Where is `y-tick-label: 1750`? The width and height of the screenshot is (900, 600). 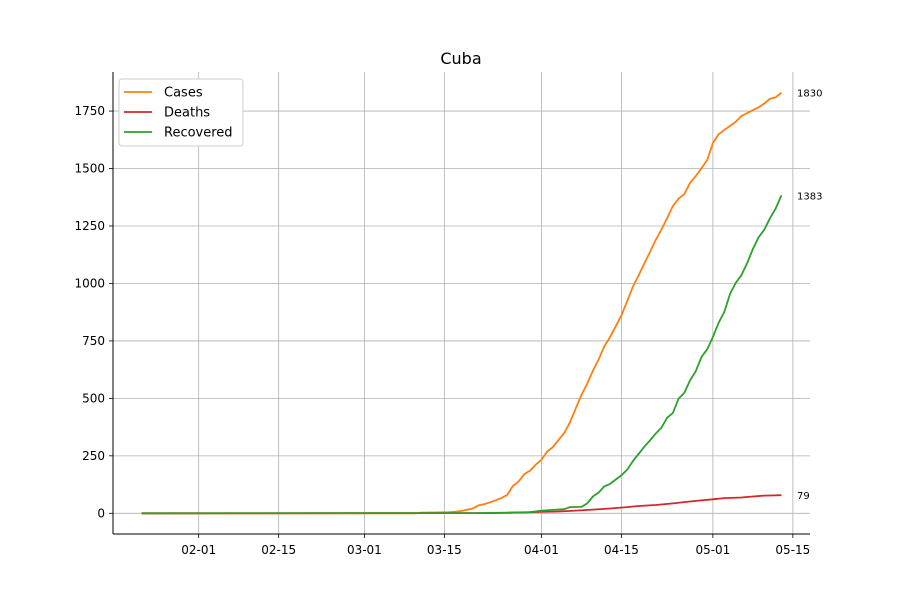
y-tick-label: 1750 is located at coordinates (89, 111).